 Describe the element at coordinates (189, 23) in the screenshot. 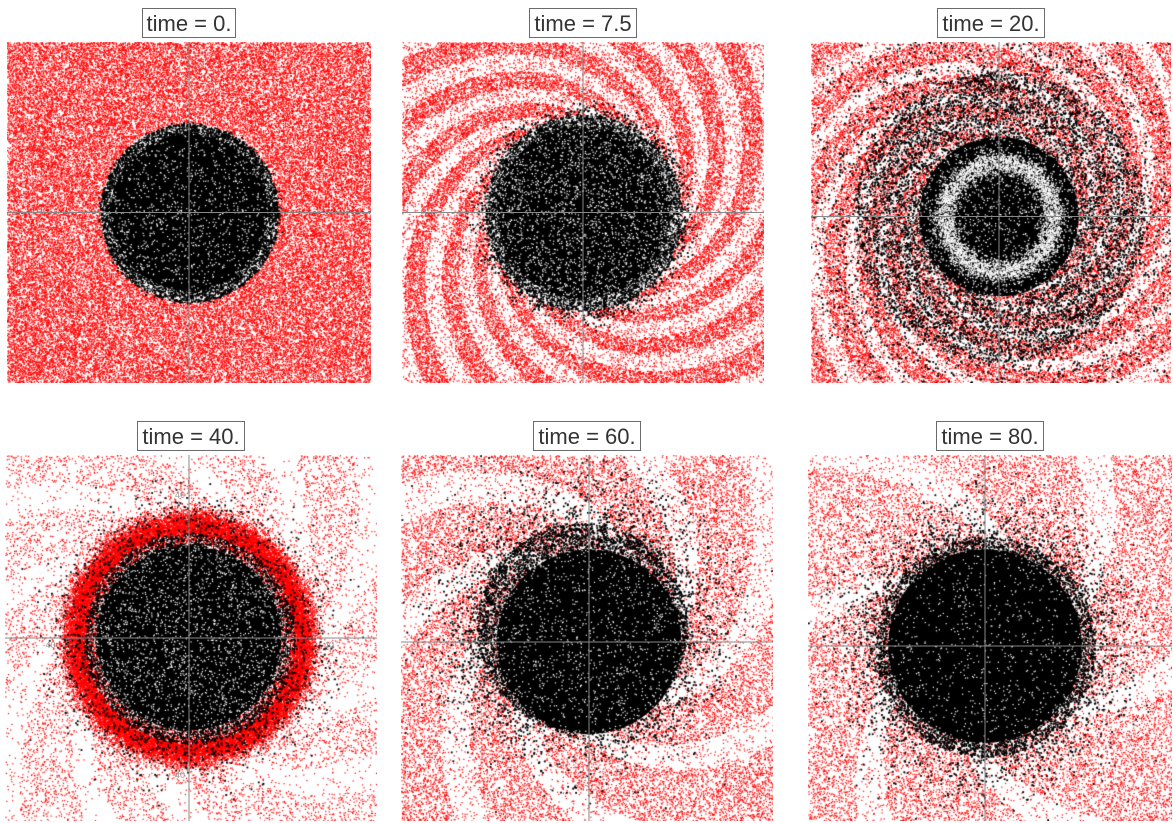

I see `panel-title: time = 0.` at that location.